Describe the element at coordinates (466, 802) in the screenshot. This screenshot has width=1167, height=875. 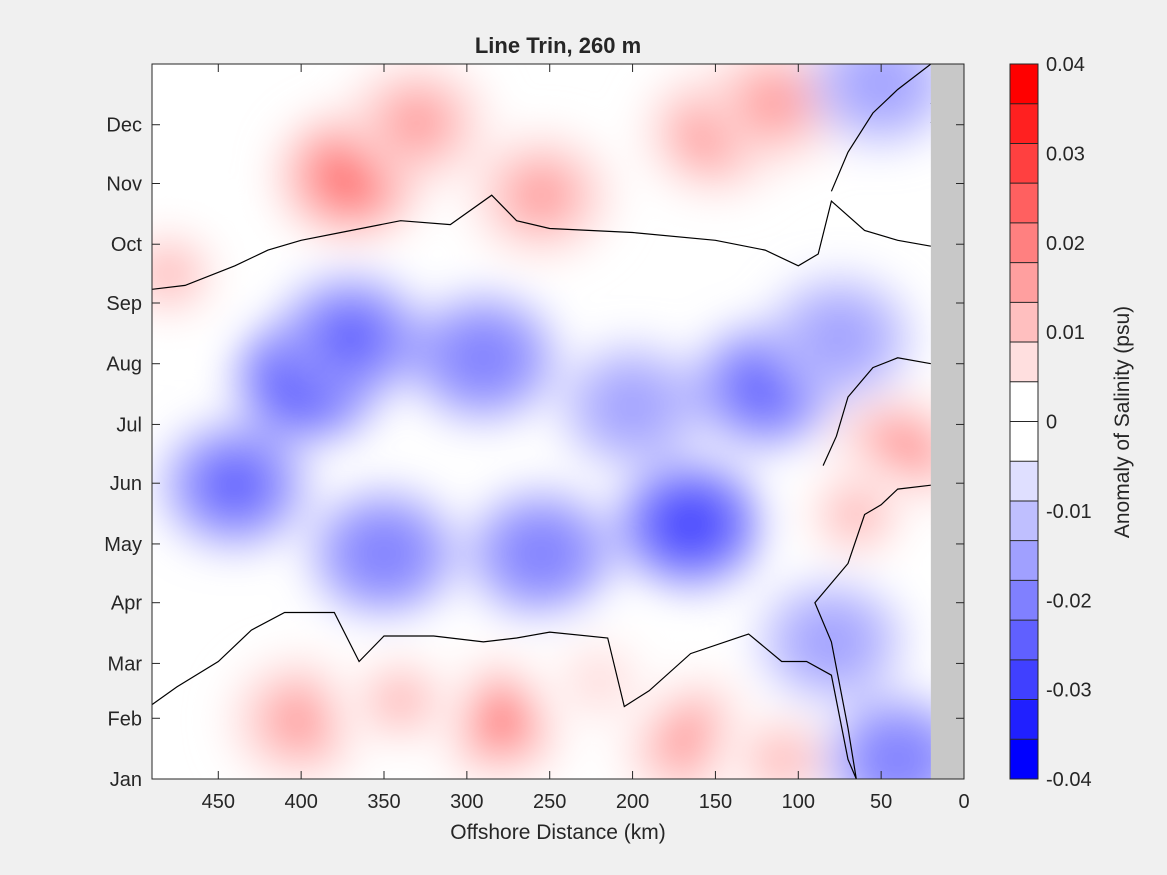
I see `x-tick-label: 300` at that location.